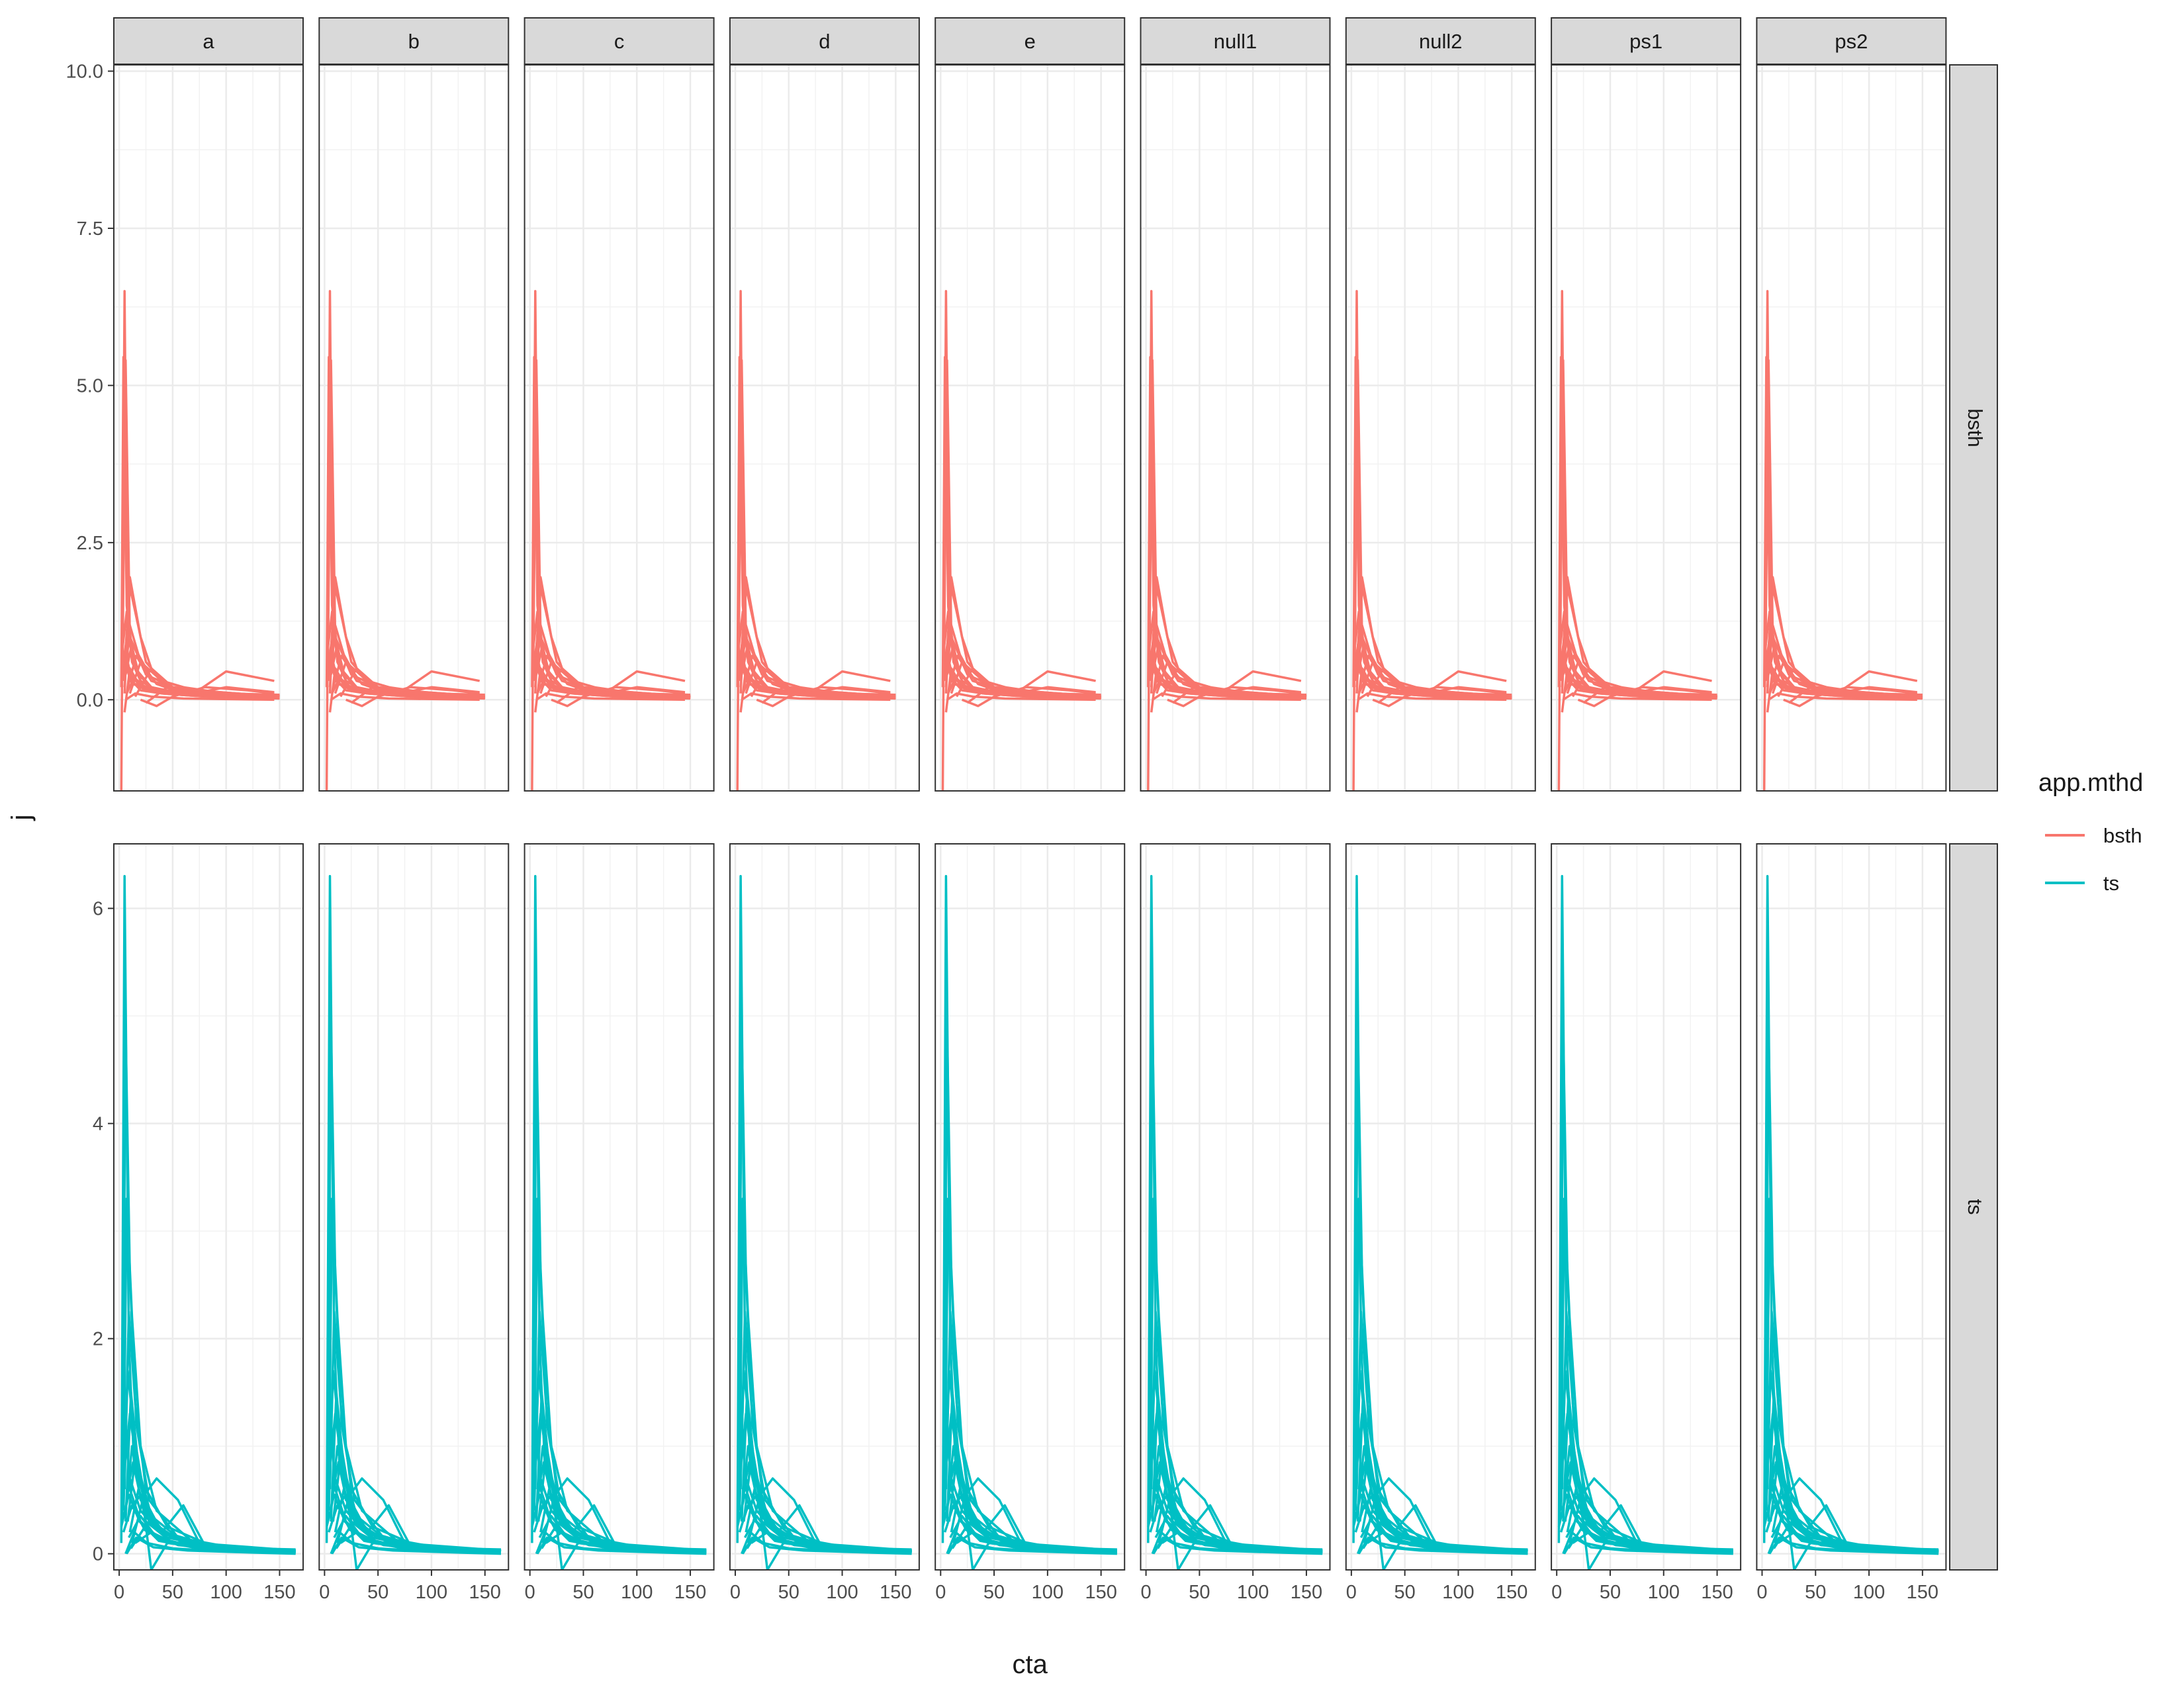 The width and height of the screenshot is (2184, 1691). What do you see at coordinates (98, 1339) in the screenshot?
I see `y-tick-label-ts: 2` at bounding box center [98, 1339].